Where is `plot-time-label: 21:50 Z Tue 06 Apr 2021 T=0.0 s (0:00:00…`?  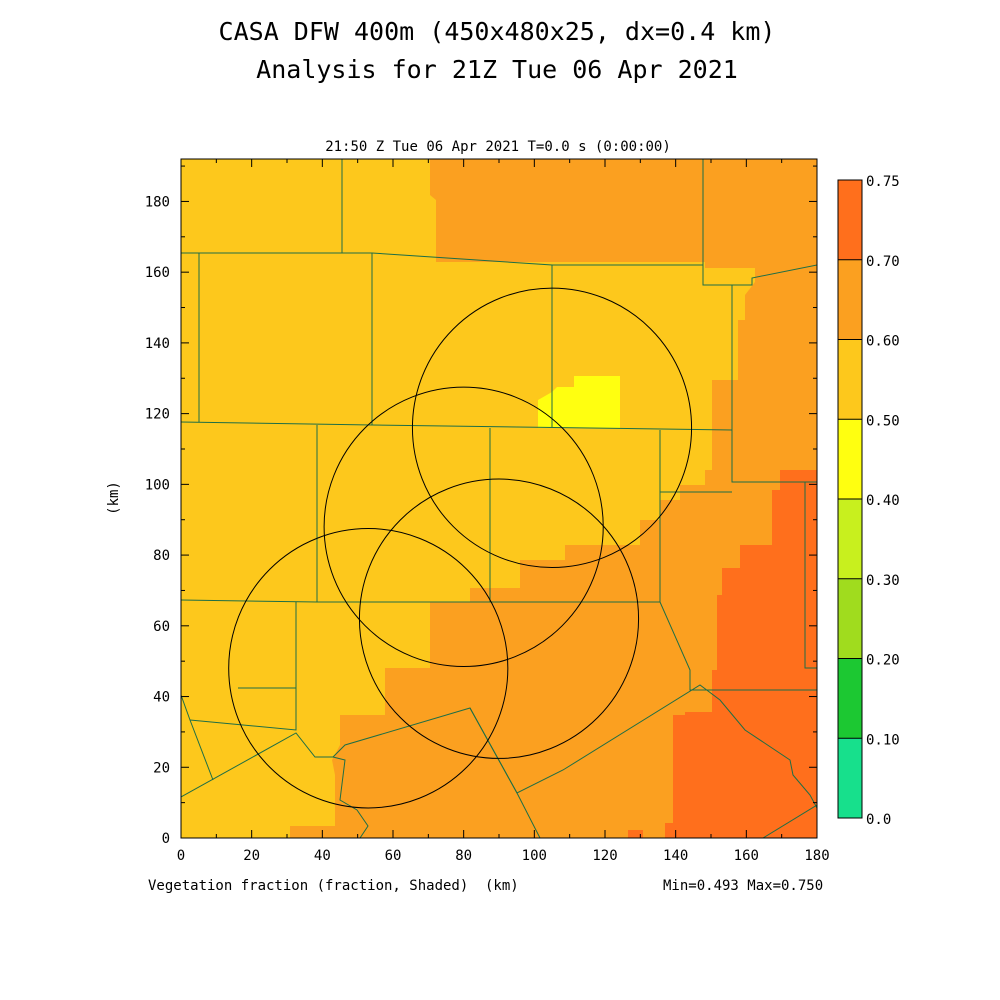 plot-time-label: 21:50 Z Tue 06 Apr 2021 T=0.0 s (0:00:00… is located at coordinates (498, 147).